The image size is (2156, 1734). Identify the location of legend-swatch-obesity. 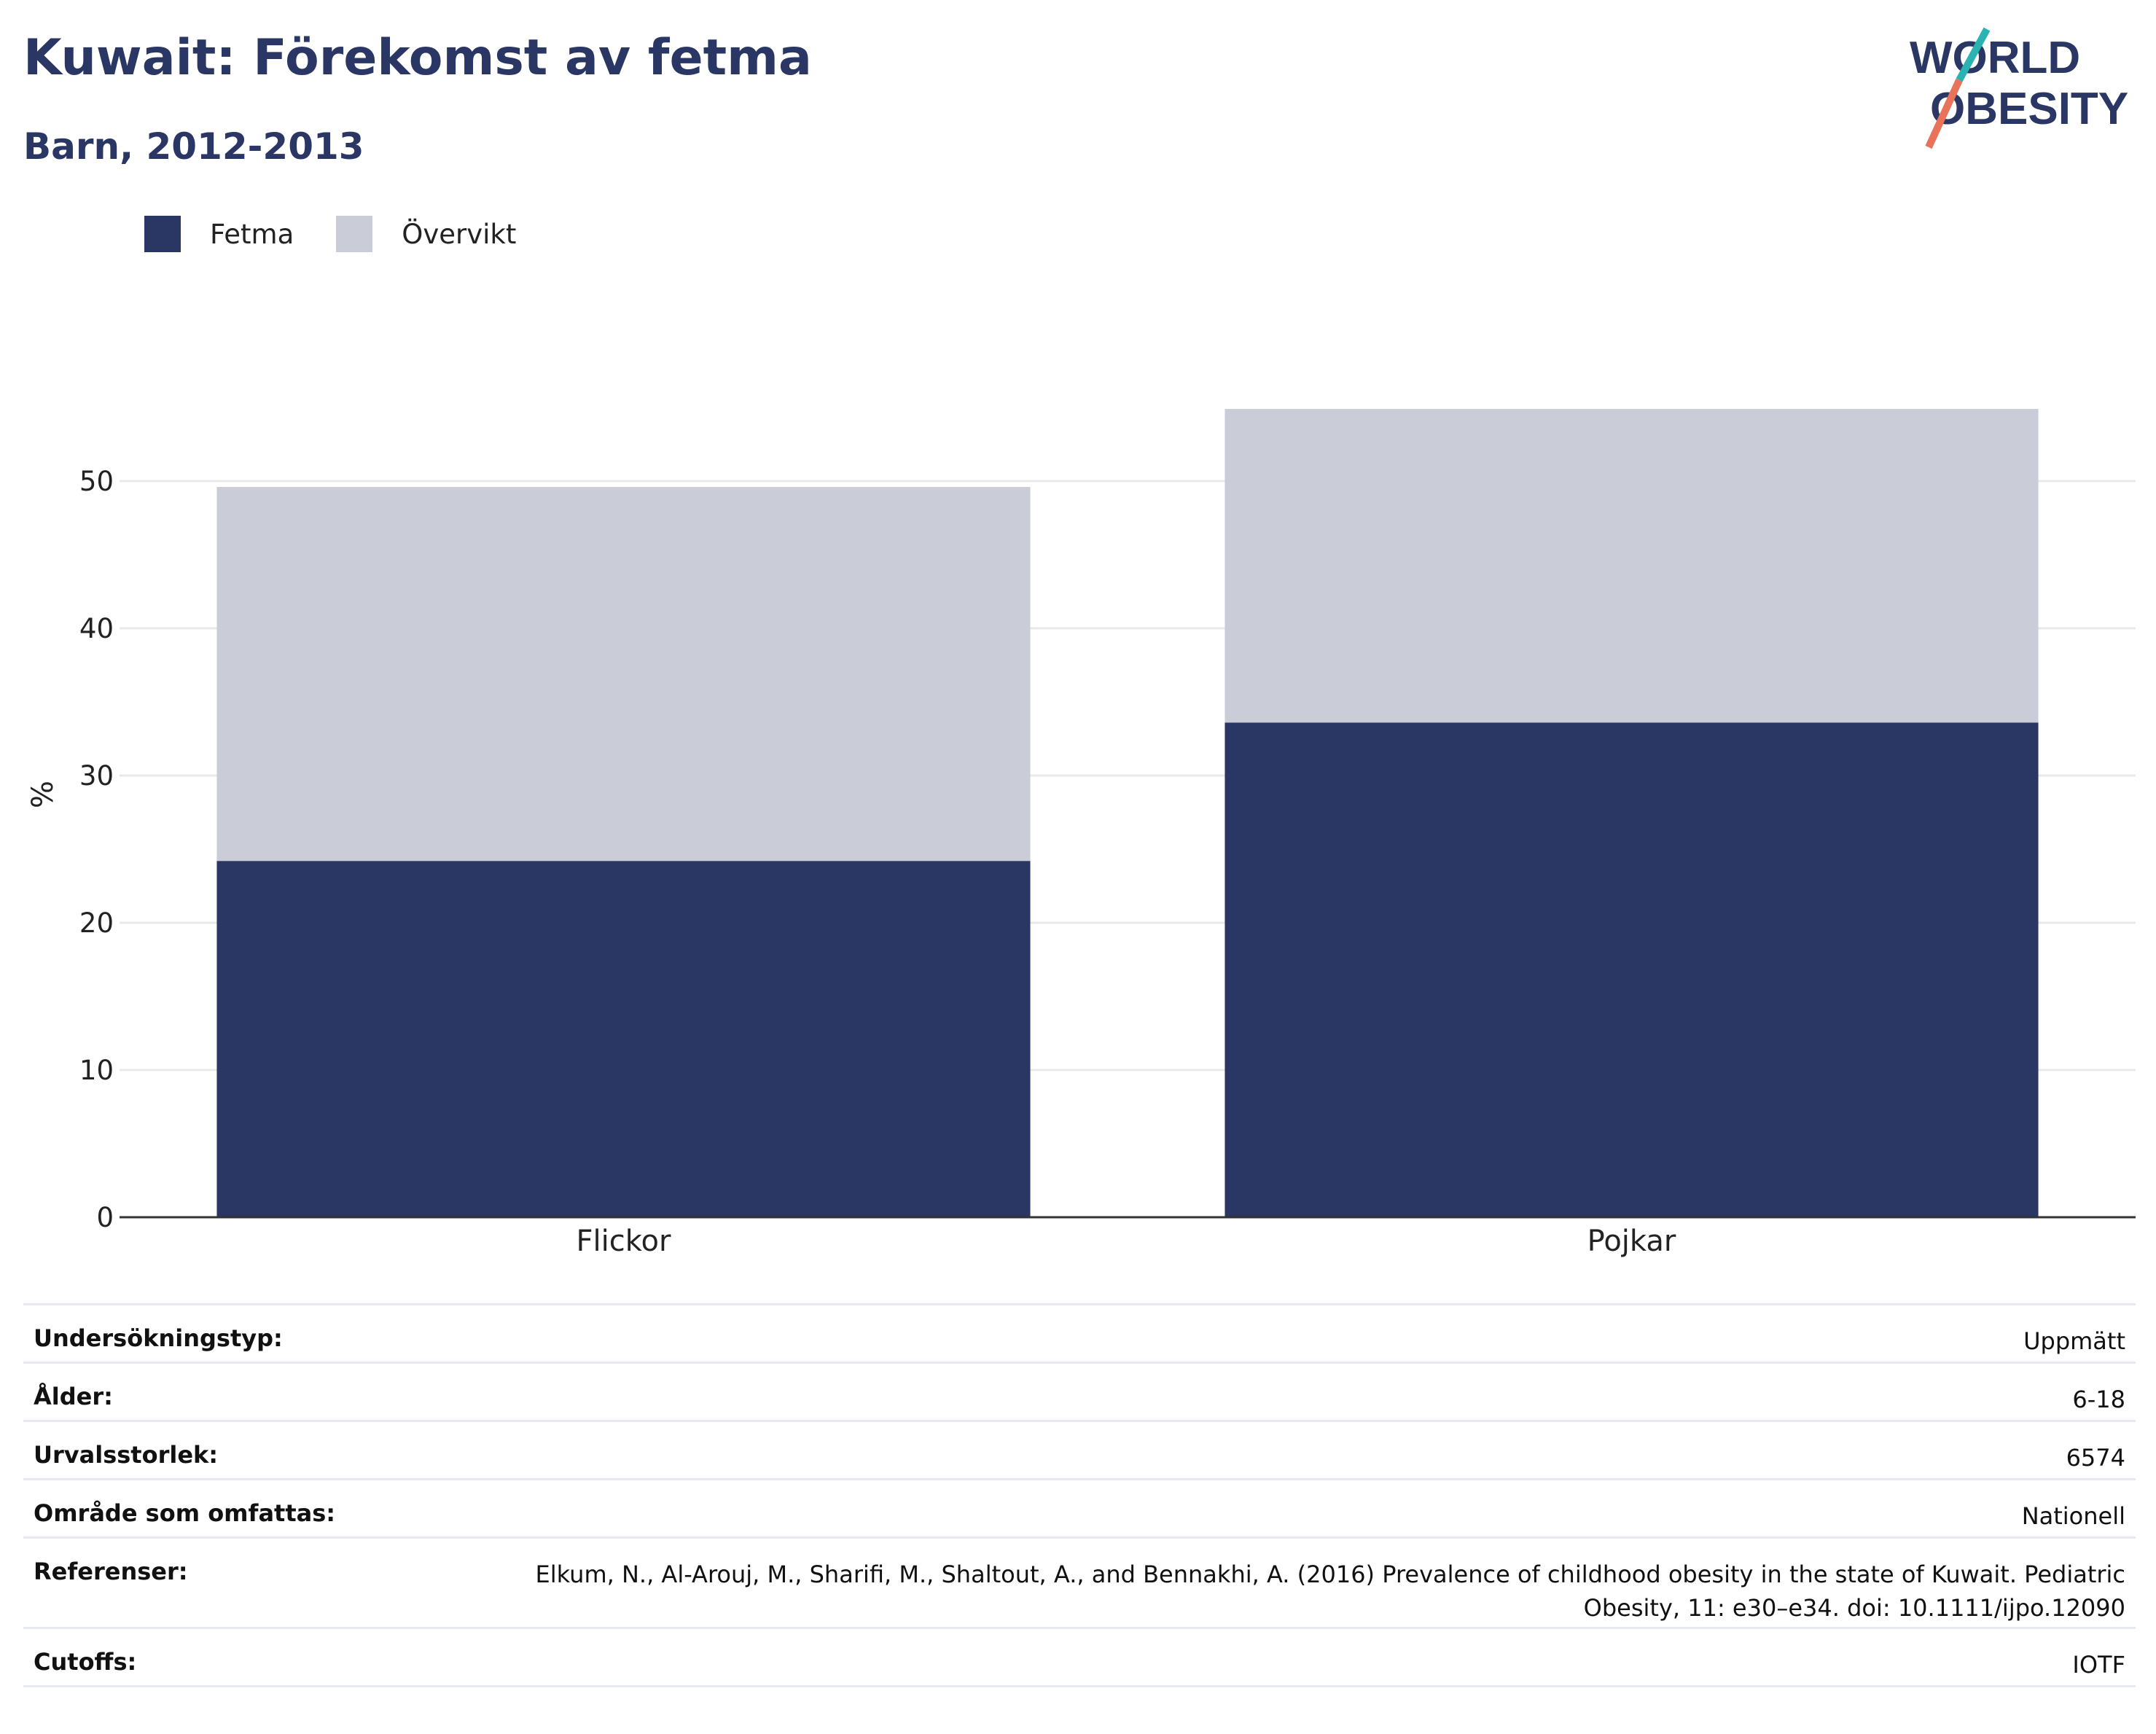
(162, 234).